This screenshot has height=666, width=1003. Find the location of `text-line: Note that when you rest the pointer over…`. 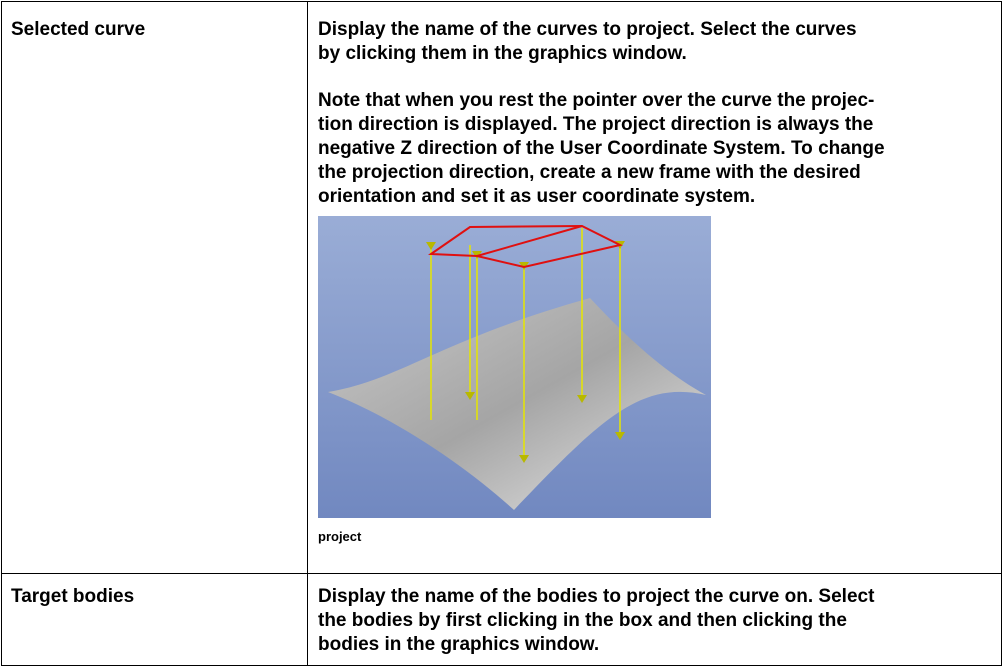

text-line: Note that when you rest the pointer over… is located at coordinates (596, 100).